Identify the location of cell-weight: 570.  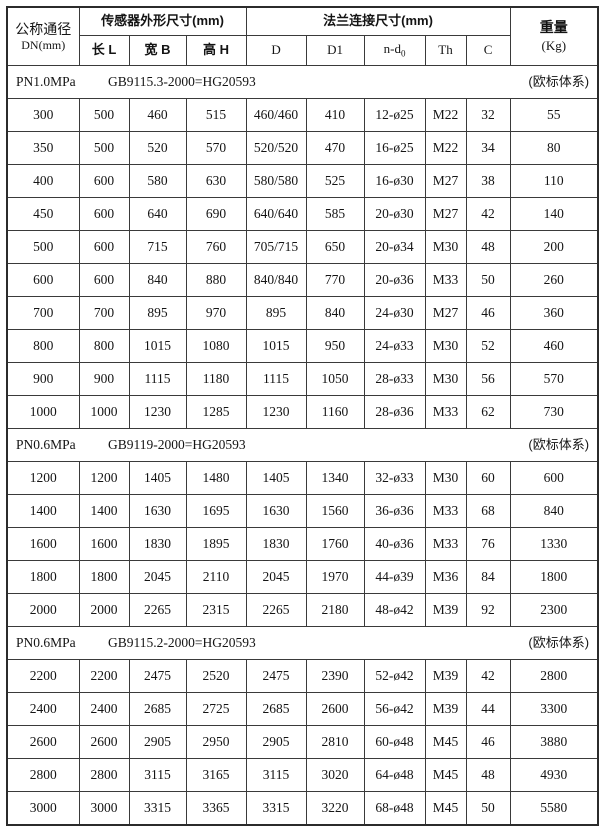
(554, 379).